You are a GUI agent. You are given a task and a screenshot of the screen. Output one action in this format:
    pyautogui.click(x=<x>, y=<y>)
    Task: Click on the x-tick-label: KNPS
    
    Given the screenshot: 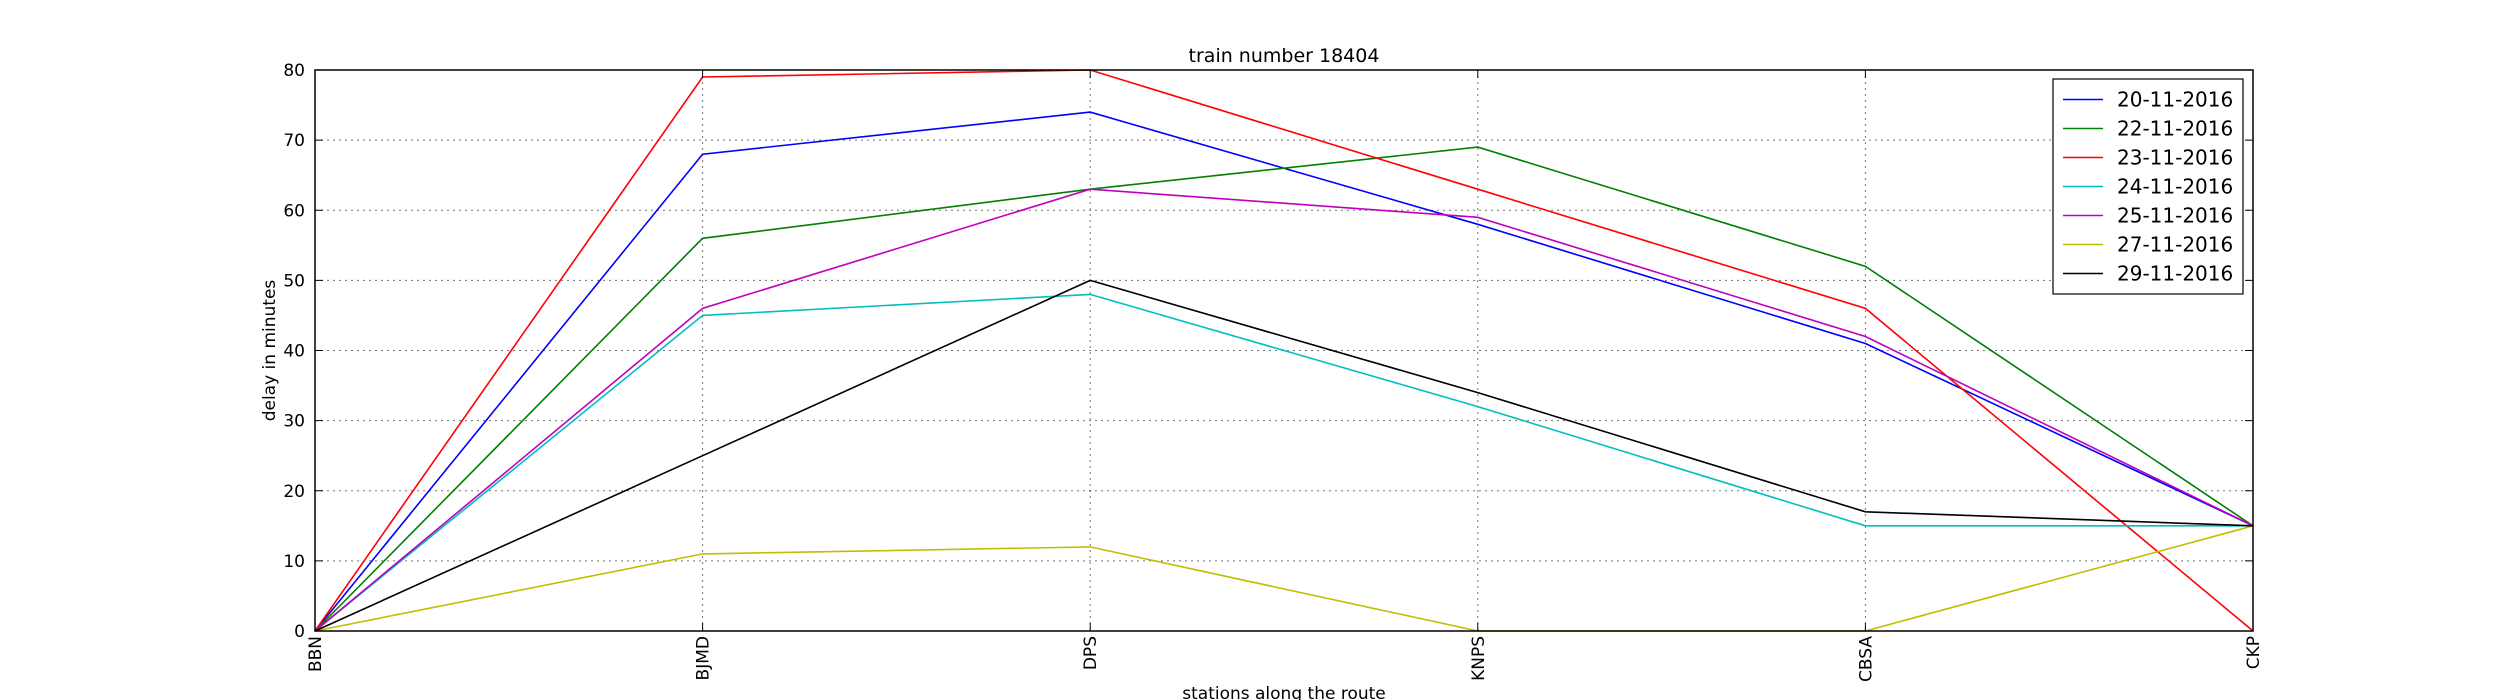 What is the action you would take?
    pyautogui.click(x=1479, y=658)
    